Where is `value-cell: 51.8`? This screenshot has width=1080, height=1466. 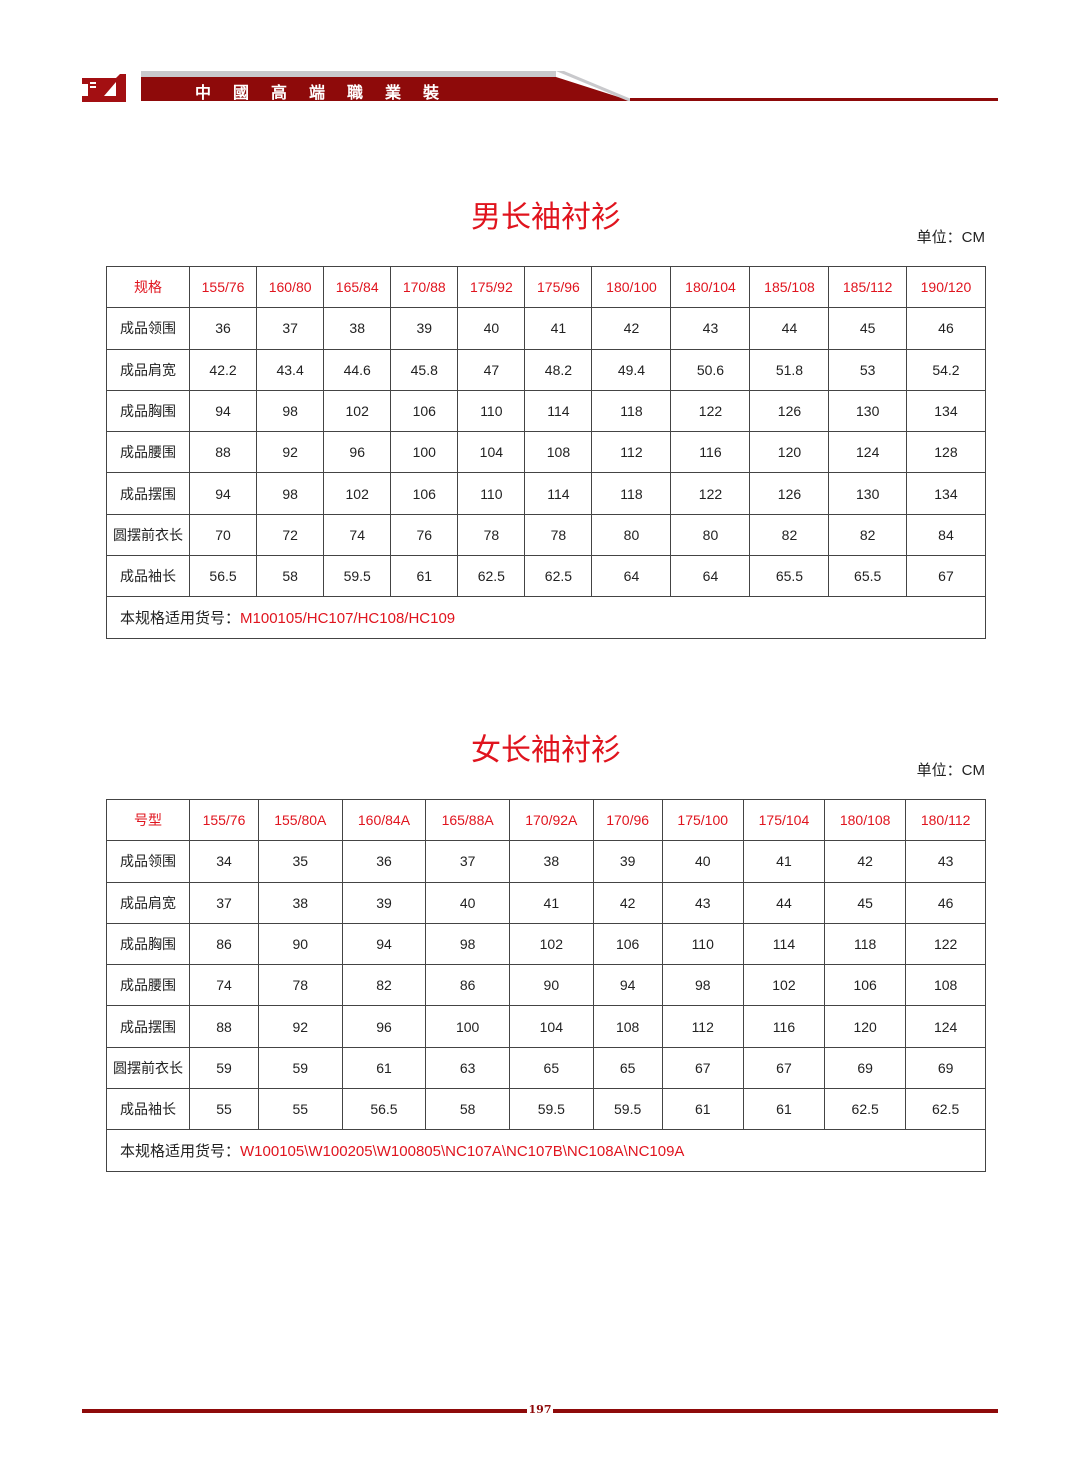 value-cell: 51.8 is located at coordinates (789, 369).